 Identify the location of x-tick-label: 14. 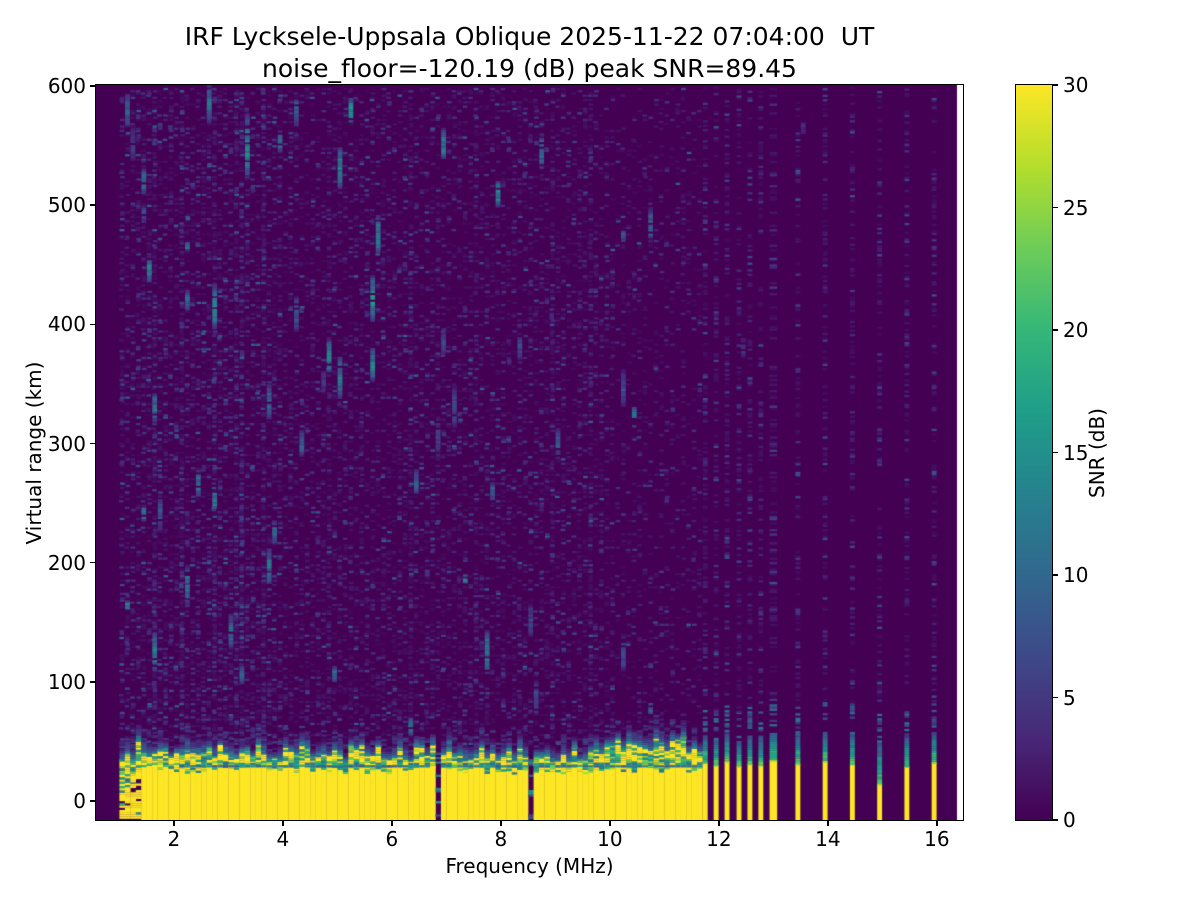
(828, 839).